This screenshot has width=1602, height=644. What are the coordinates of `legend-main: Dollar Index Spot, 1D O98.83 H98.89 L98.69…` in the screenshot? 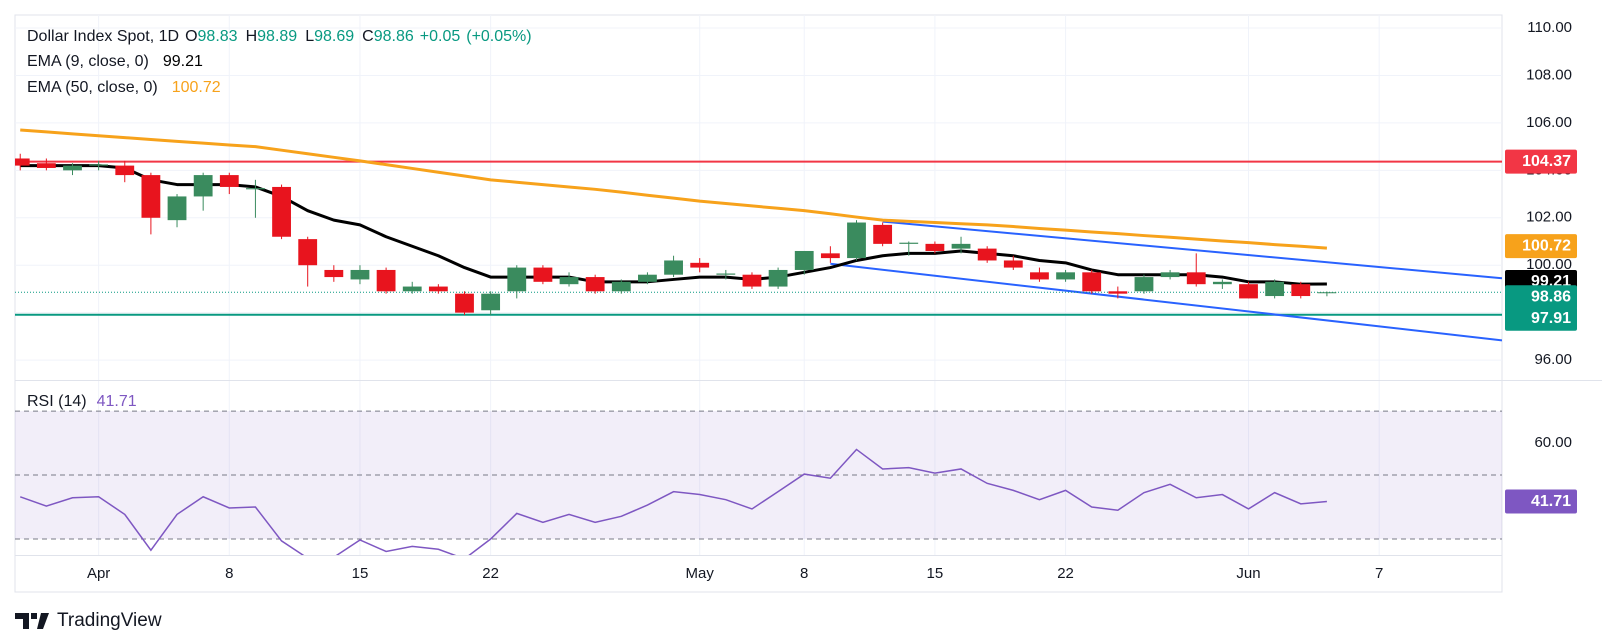 It's located at (279, 37).